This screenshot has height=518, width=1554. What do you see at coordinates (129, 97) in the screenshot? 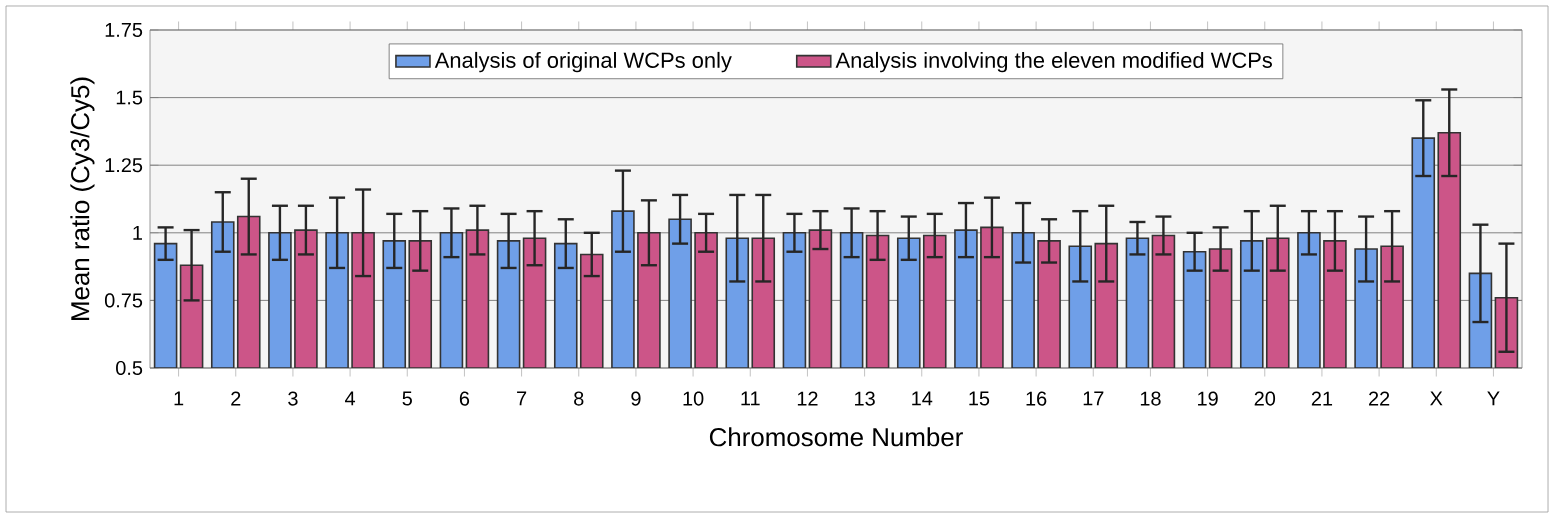
I see `y-tick-label: 1.5` at bounding box center [129, 97].